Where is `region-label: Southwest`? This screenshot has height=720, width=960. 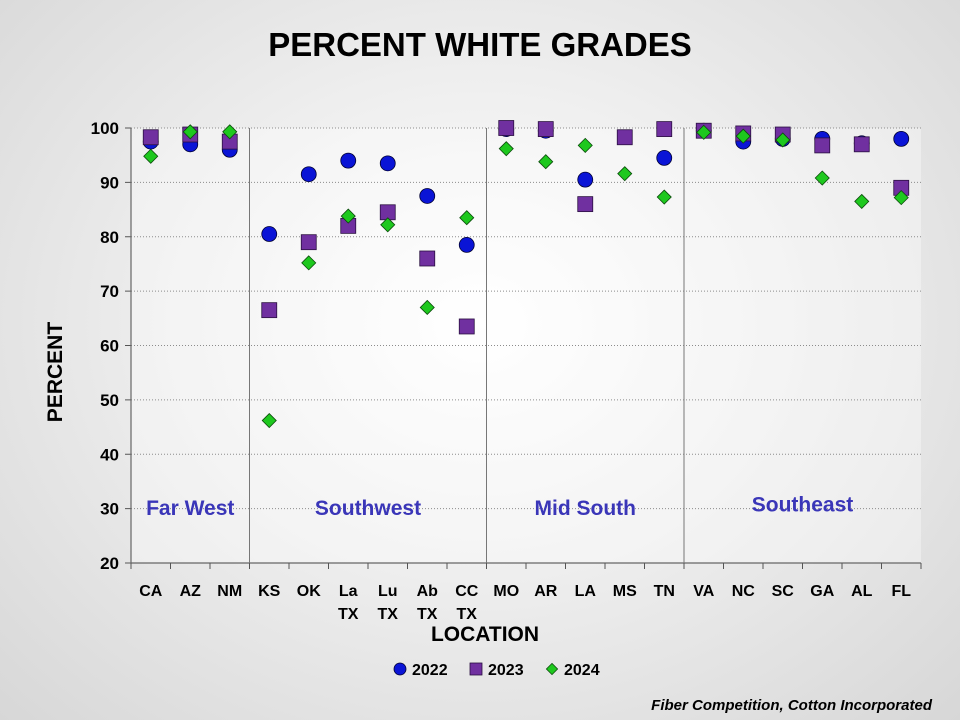
region-label: Southwest is located at coordinates (368, 508).